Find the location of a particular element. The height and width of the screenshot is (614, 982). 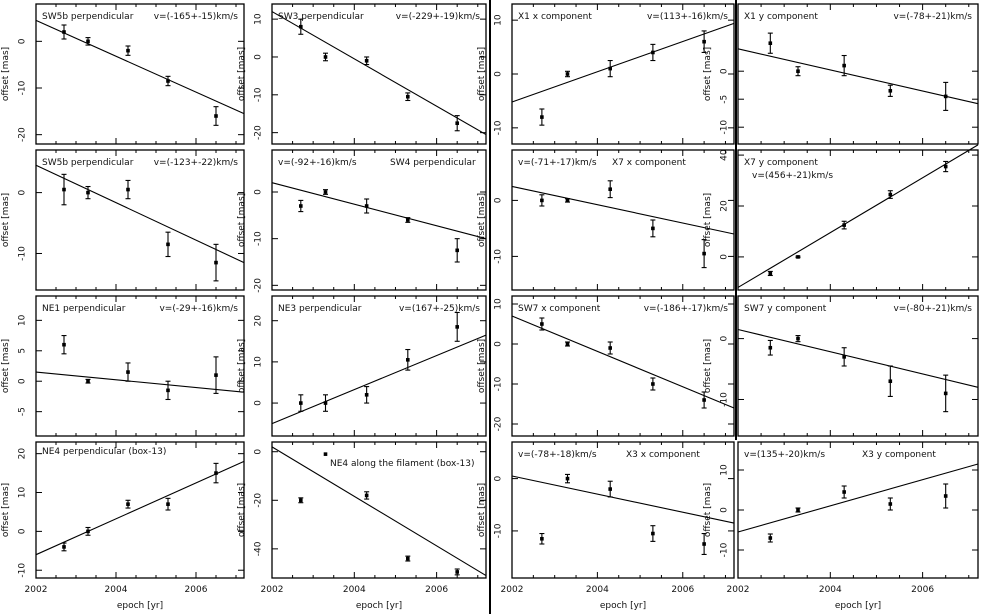

panel-title: NE1 perpendicular is located at coordinates (84, 309).